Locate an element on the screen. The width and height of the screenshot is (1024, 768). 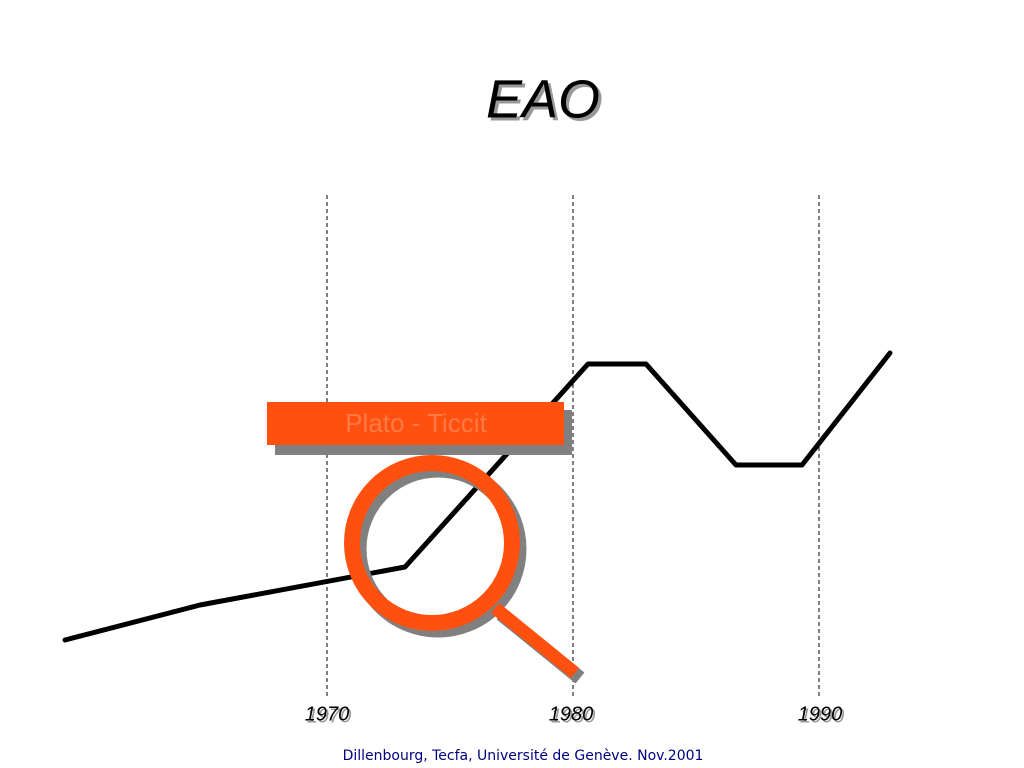
magnifier is located at coordinates (464, 569).